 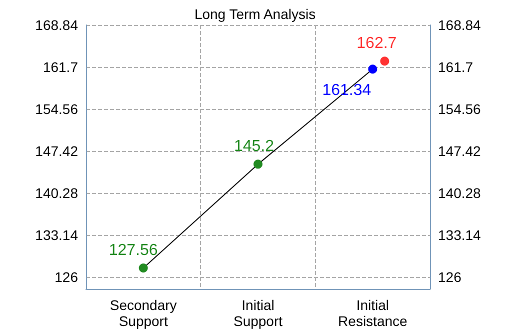 I want to click on data-label: 162.7, so click(x=376, y=43).